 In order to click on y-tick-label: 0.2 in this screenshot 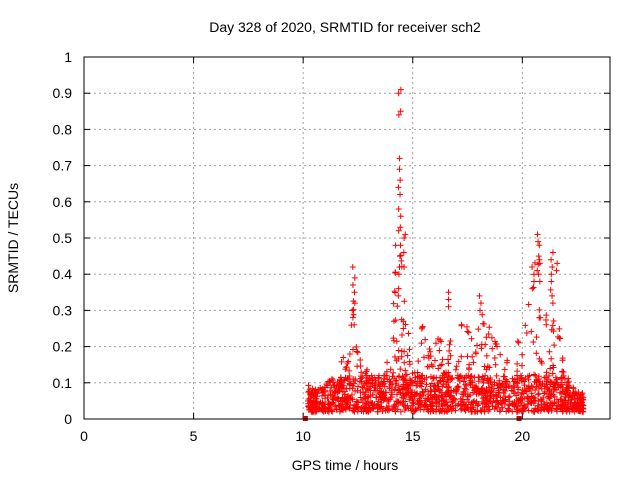, I will do `click(63, 347)`.